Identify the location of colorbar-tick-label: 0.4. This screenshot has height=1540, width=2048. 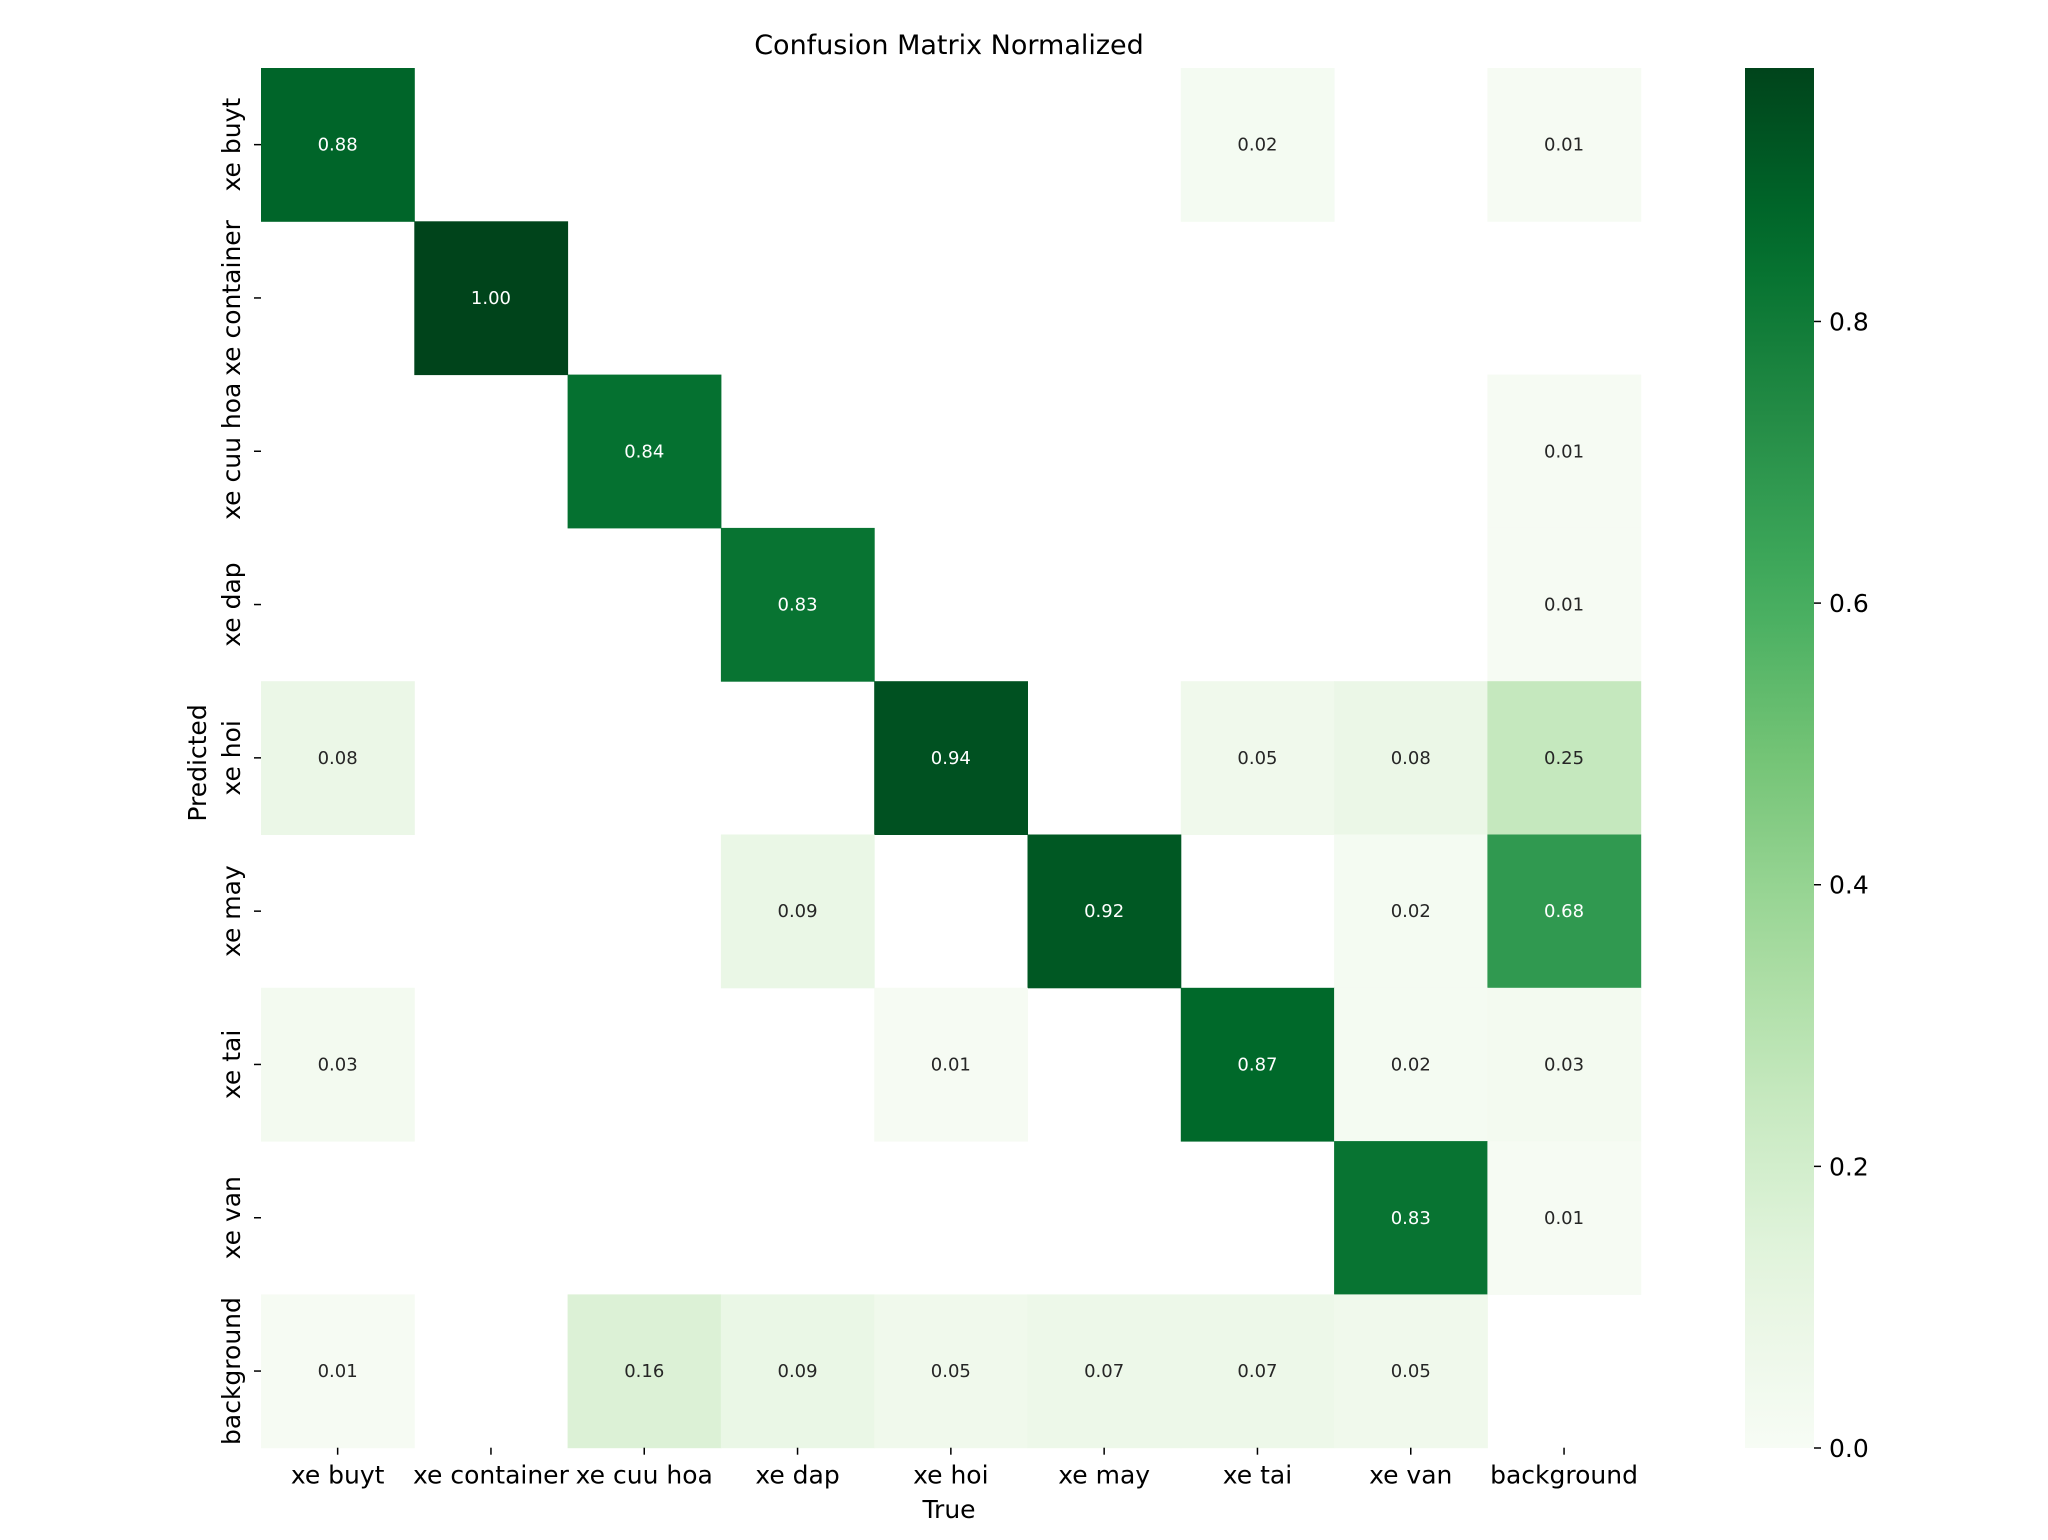
(1849, 885).